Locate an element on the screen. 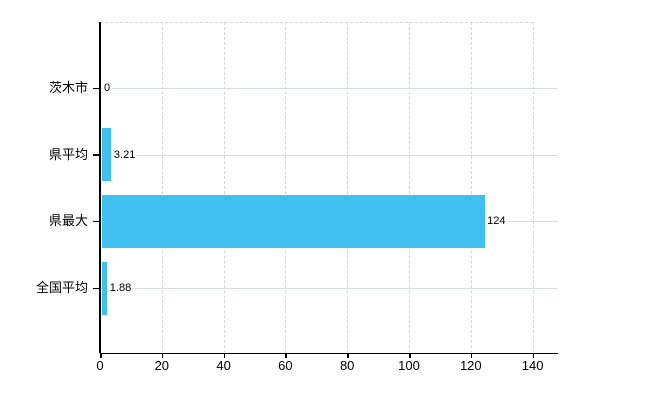  category-label: 県最大 is located at coordinates (68, 221).